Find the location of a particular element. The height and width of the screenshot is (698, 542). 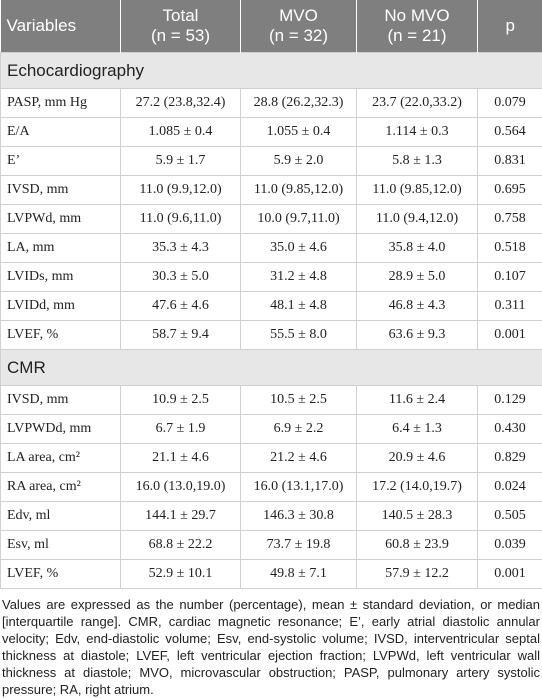

header-cell: Variables is located at coordinates (61, 26).